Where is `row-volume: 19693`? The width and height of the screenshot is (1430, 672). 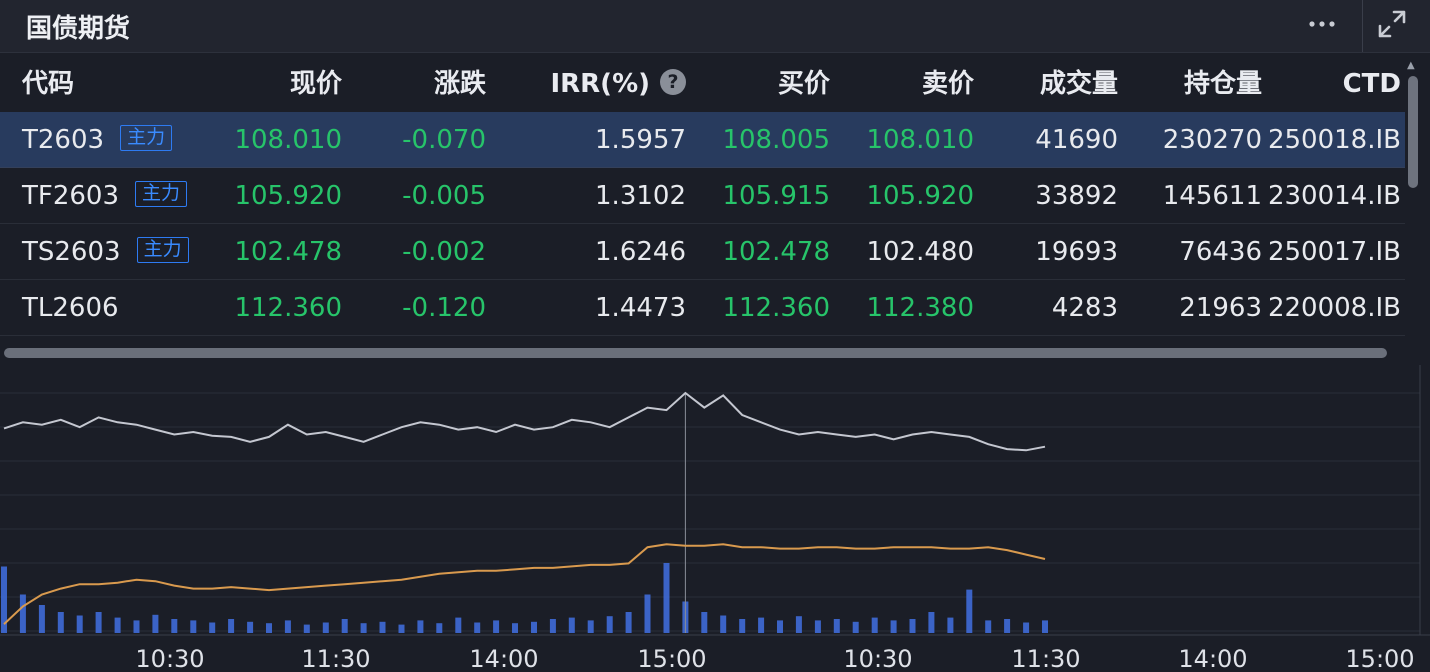 row-volume: 19693 is located at coordinates (1076, 252).